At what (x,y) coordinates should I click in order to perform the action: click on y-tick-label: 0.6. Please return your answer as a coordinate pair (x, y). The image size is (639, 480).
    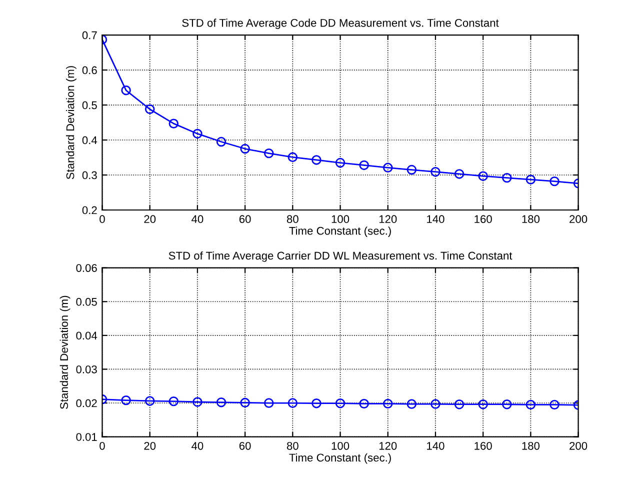
    Looking at the image, I should click on (89, 70).